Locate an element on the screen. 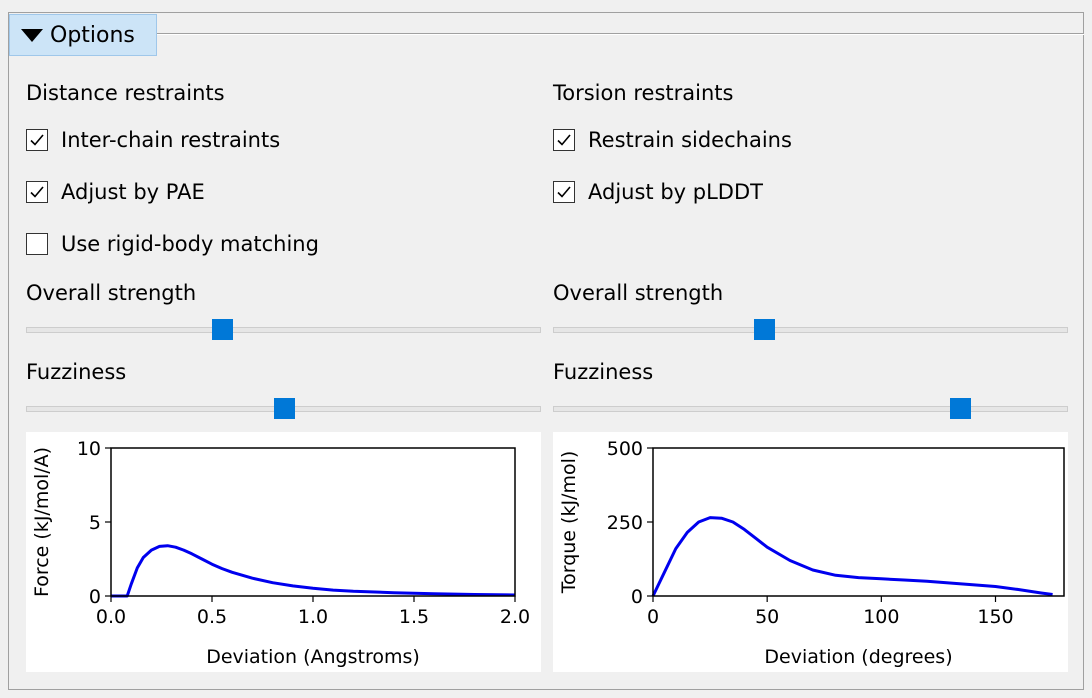  adjust-by-pae-label: Adjust by PAE is located at coordinates (133, 192).